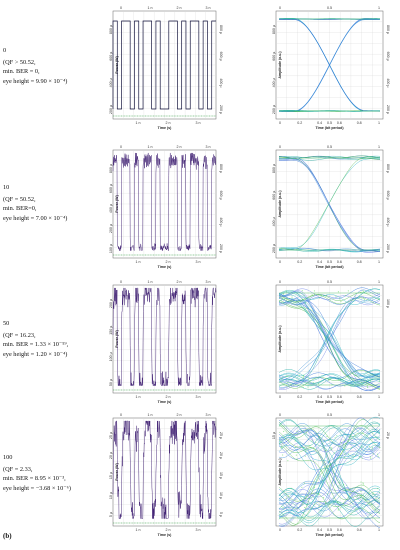 Image resolution: width=400 pixels, height=550 pixels. Describe the element at coordinates (8, 457) in the screenshot. I see `distance-label: 100` at that location.